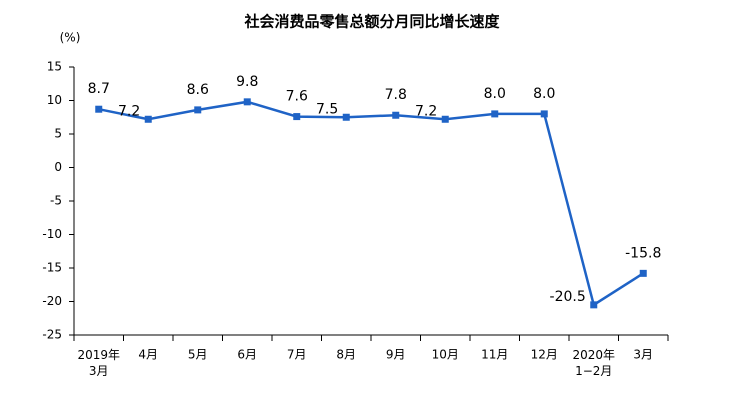  Describe the element at coordinates (70, 38) in the screenshot. I see `y-unit: (%)` at that location.